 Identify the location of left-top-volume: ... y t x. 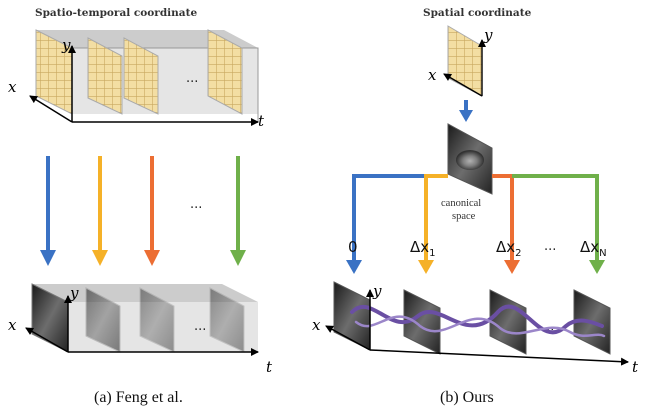
(136, 79).